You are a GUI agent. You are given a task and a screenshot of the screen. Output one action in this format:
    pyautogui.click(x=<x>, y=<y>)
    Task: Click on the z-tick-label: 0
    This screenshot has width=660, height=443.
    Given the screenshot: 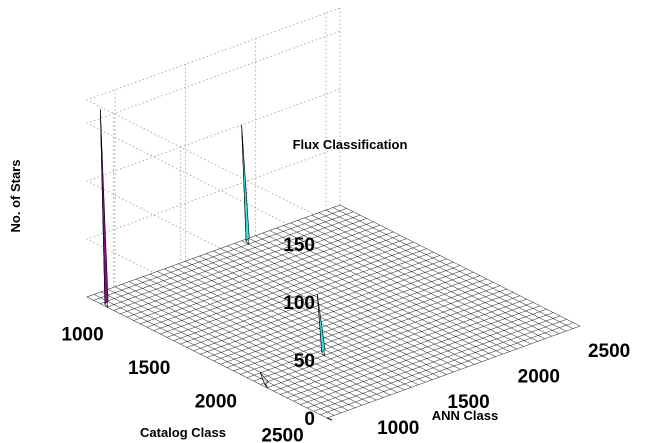 What is the action you would take?
    pyautogui.click(x=309, y=419)
    